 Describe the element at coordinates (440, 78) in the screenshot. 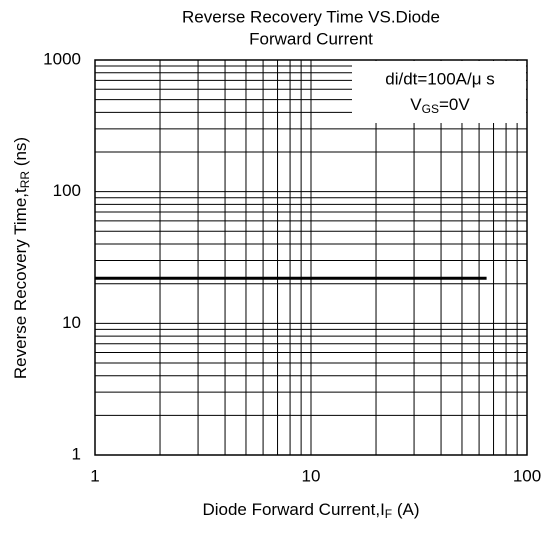

I see `annotation: di/dt=100A/μ s` at that location.